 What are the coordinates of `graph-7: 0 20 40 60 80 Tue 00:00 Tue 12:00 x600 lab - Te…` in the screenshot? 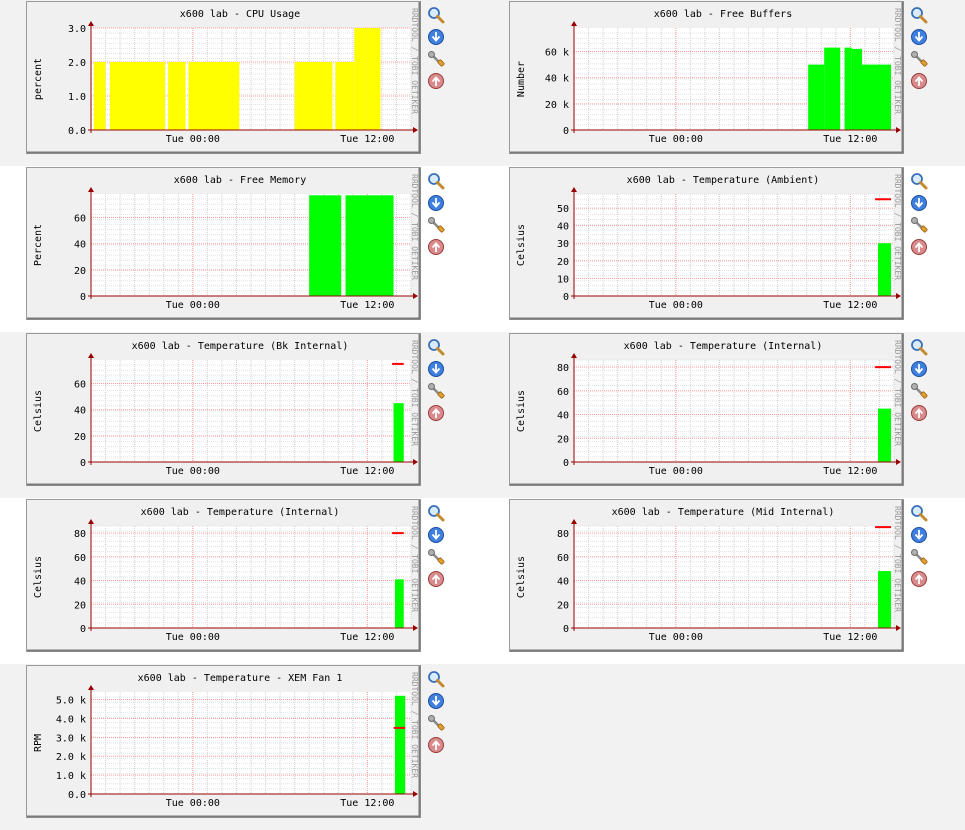 It's located at (706, 575).